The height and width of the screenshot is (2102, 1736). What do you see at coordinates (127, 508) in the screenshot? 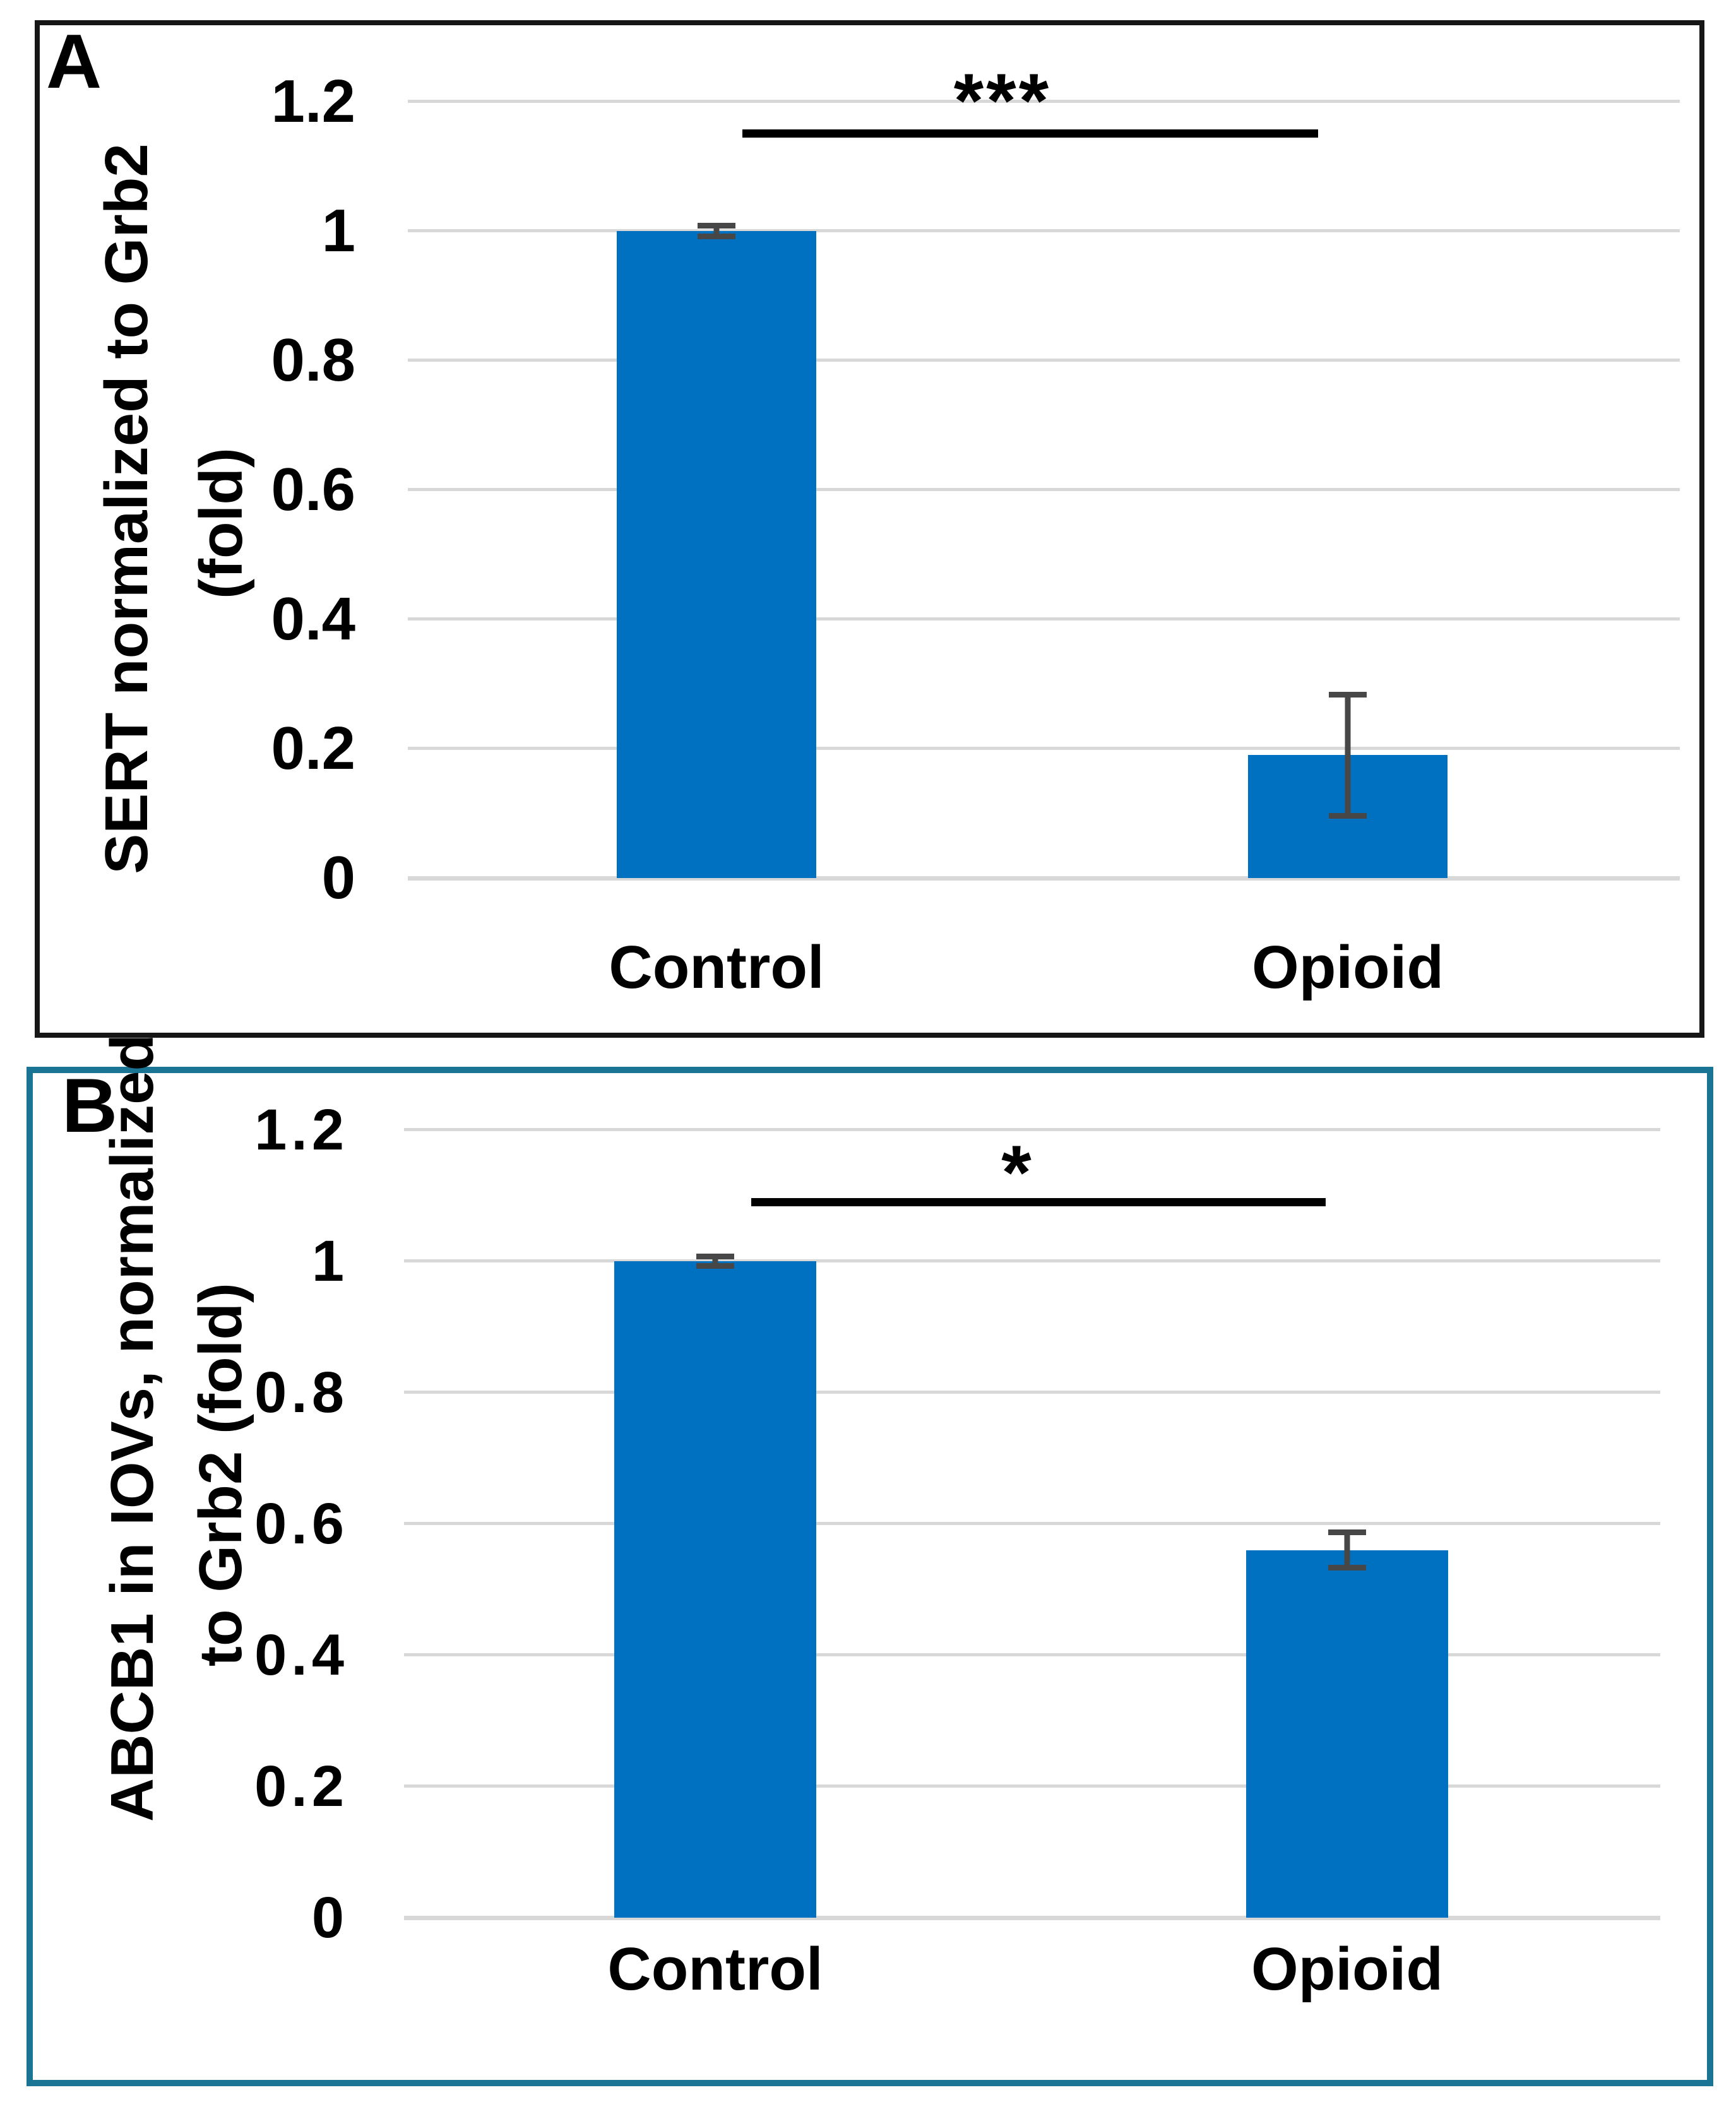
I see `panel-a-y-axis-title-line1: SERT normalized to Grb2` at bounding box center [127, 508].